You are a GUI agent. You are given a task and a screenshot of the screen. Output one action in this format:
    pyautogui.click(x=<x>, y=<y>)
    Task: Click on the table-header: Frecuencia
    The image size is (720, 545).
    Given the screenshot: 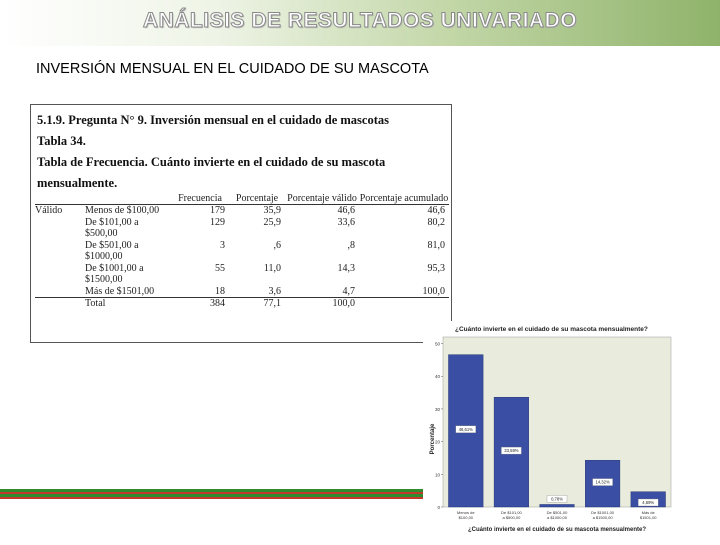 What is the action you would take?
    pyautogui.click(x=200, y=198)
    